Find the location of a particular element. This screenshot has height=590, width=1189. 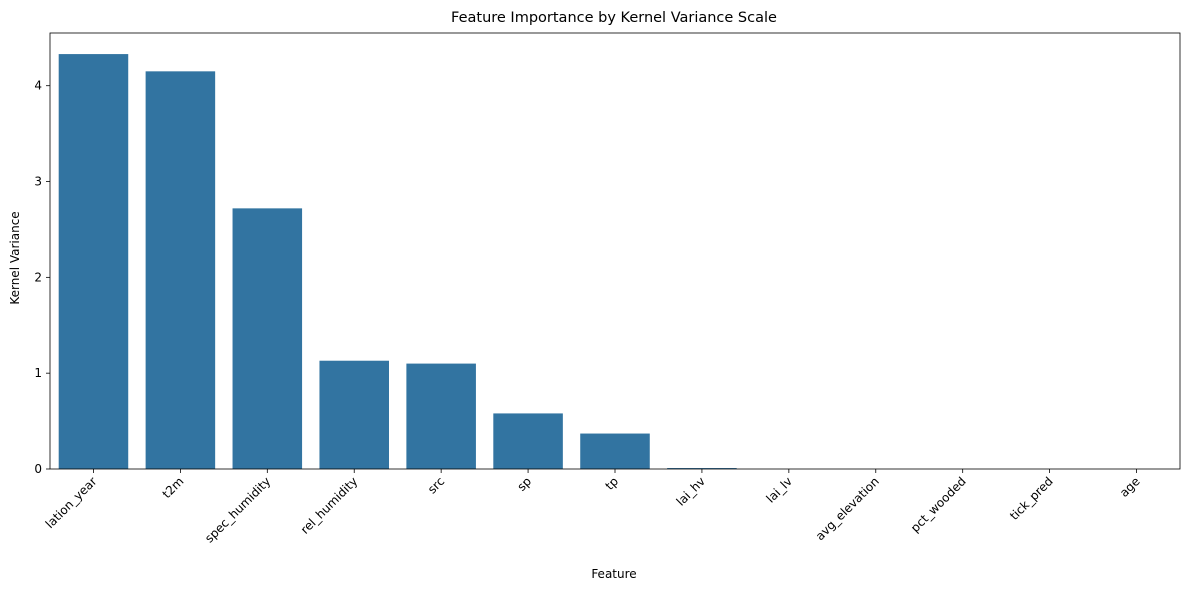

y-tick-label: 2 is located at coordinates (38, 277).